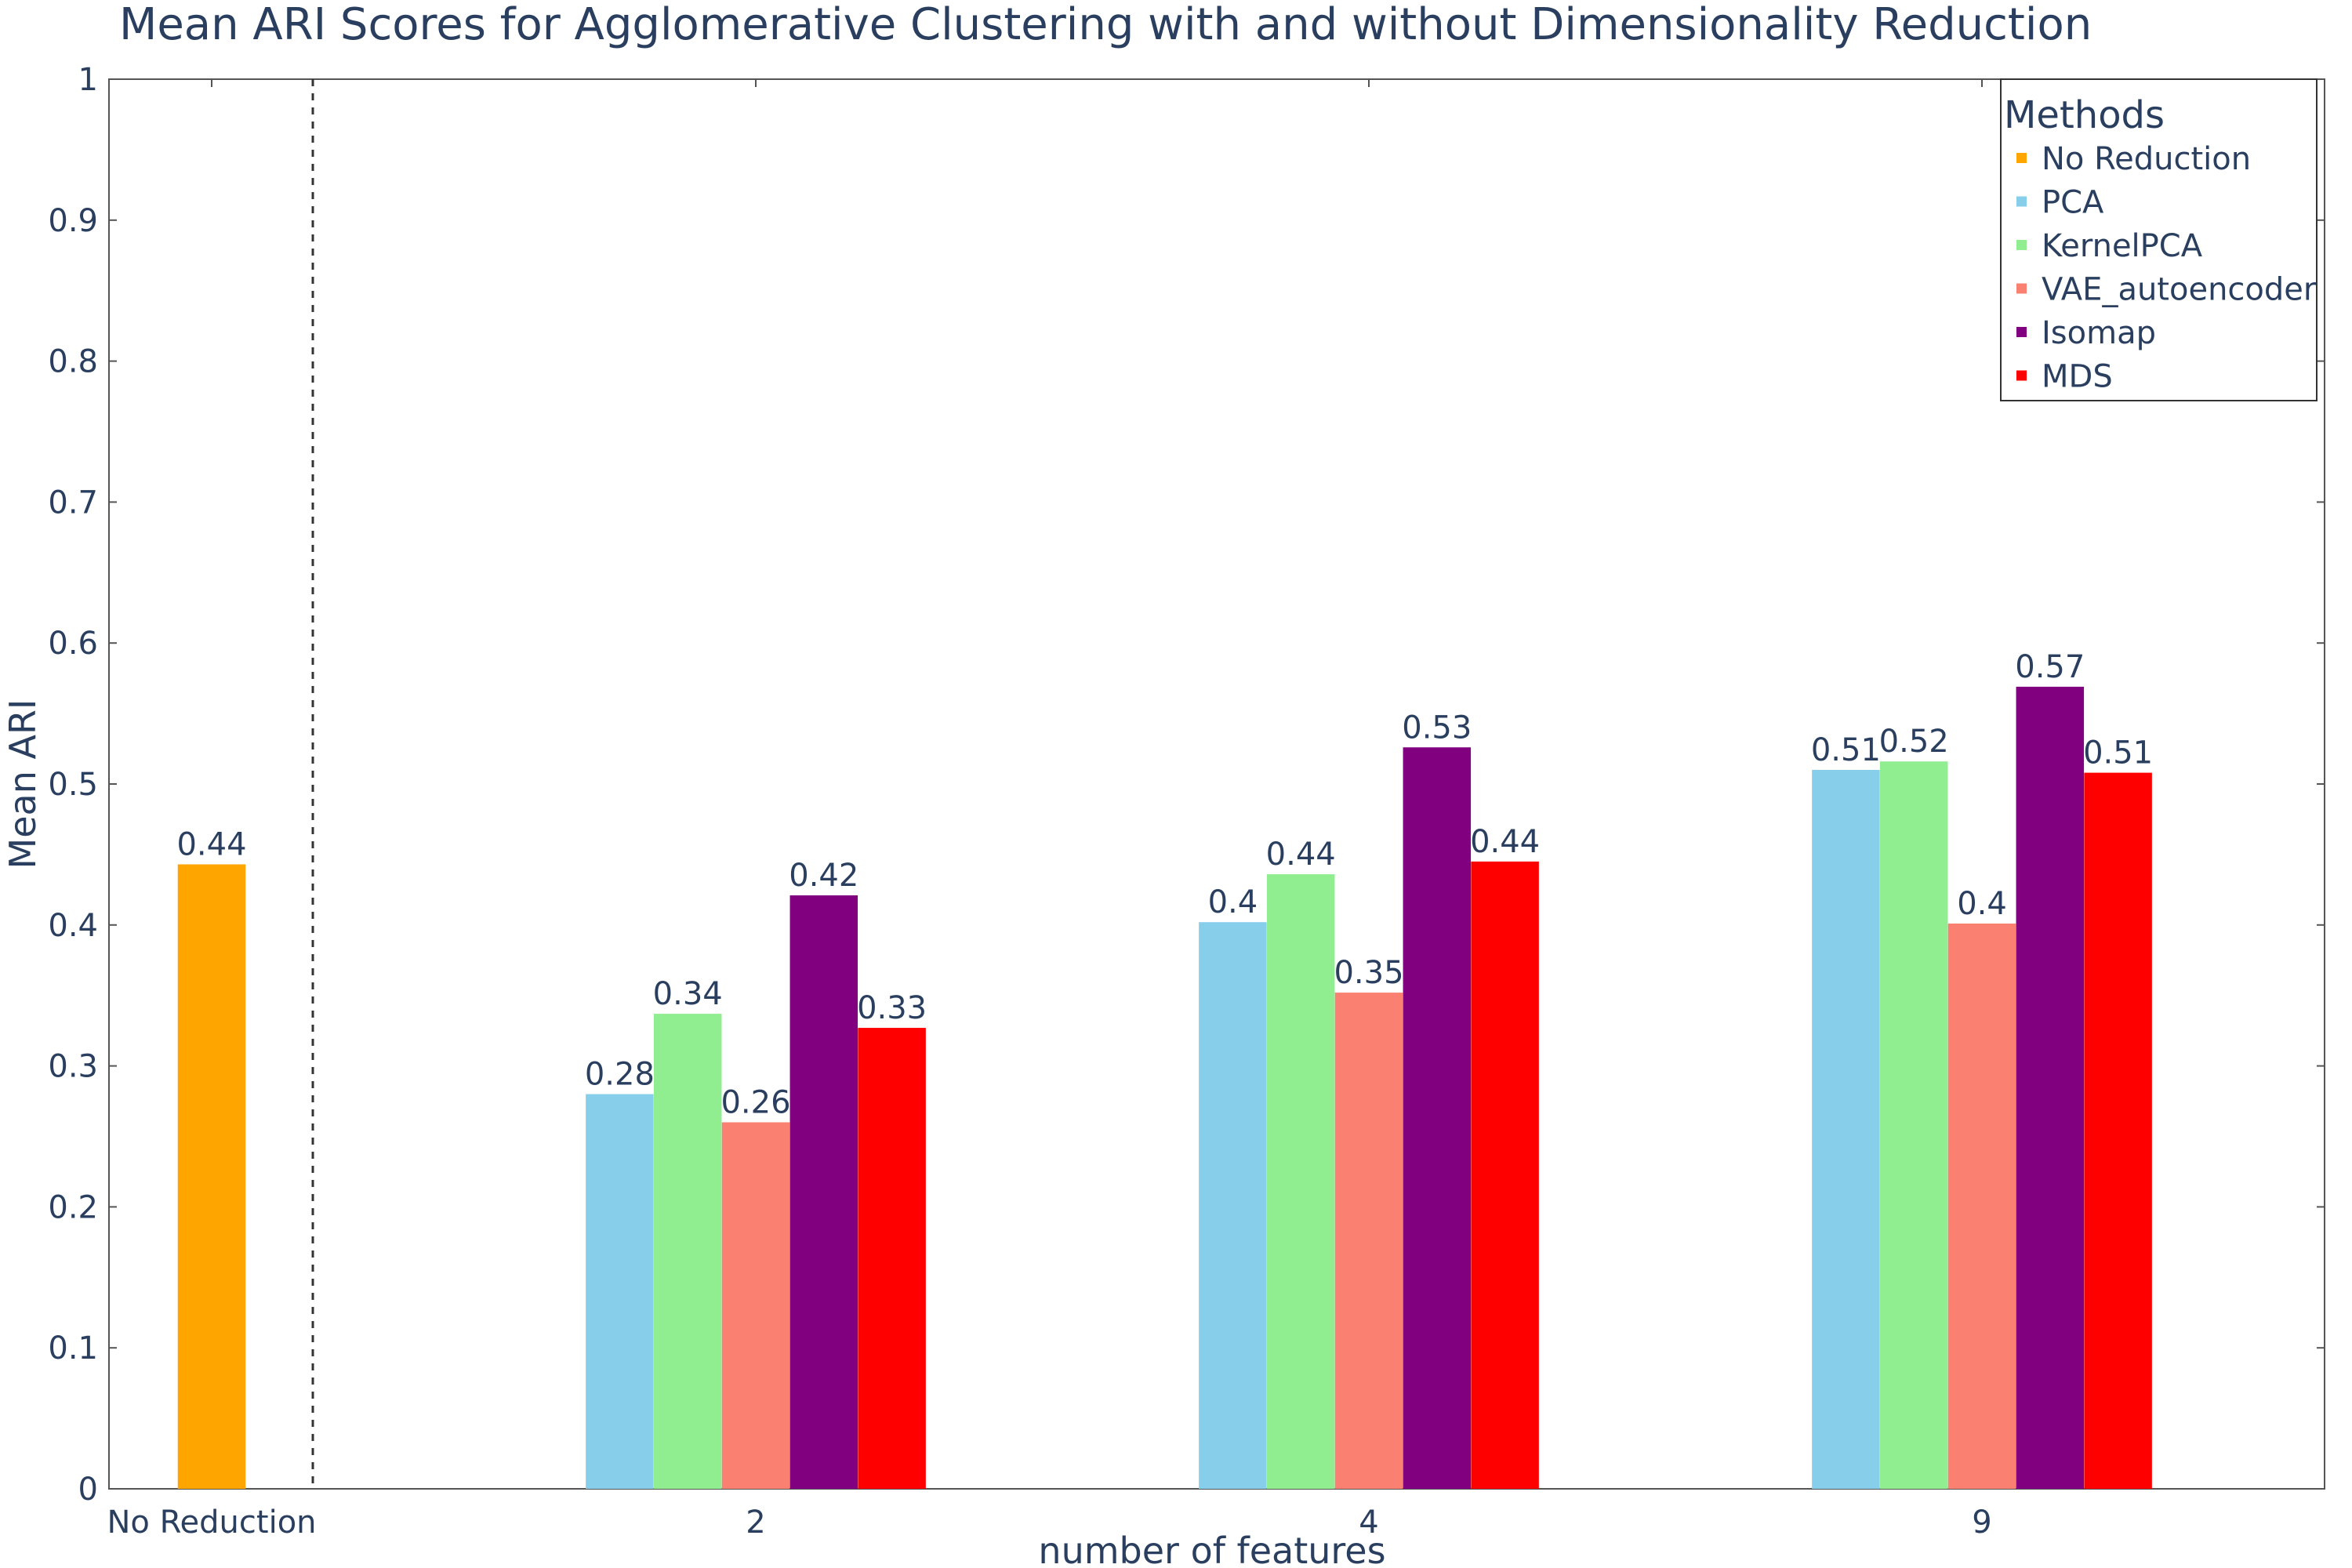  I want to click on legend-box, so click(2159, 239).